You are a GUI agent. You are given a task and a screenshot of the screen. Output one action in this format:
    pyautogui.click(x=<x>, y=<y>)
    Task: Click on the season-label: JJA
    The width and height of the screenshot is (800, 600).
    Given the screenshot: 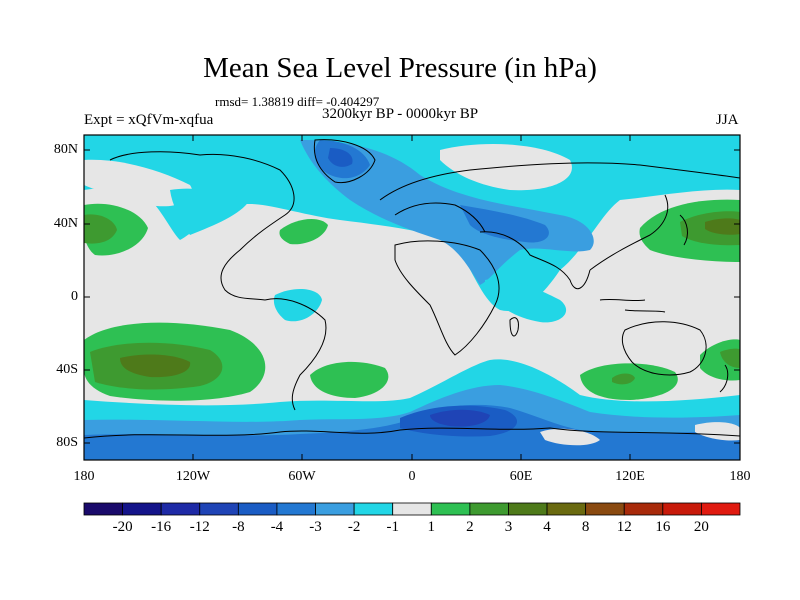 What is the action you would take?
    pyautogui.click(x=727, y=120)
    